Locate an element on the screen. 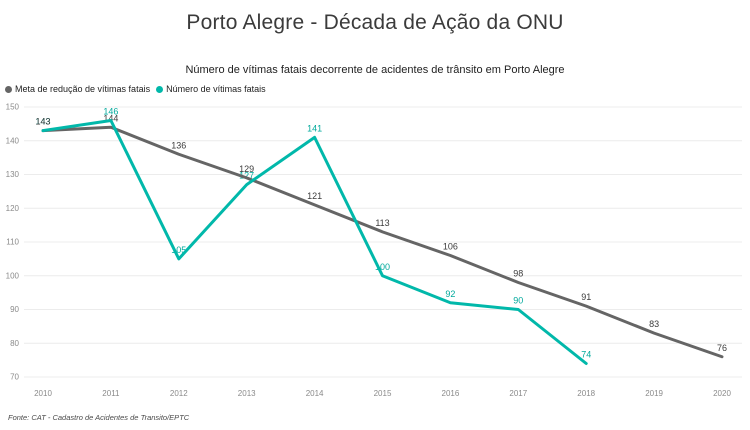 This screenshot has width=750, height=430. svg-text: 113 is located at coordinates (382, 223).